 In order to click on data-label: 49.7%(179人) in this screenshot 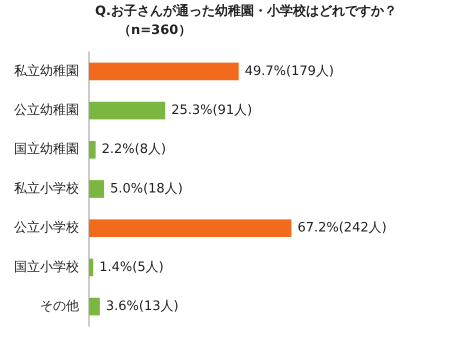, I will do `click(289, 71)`.